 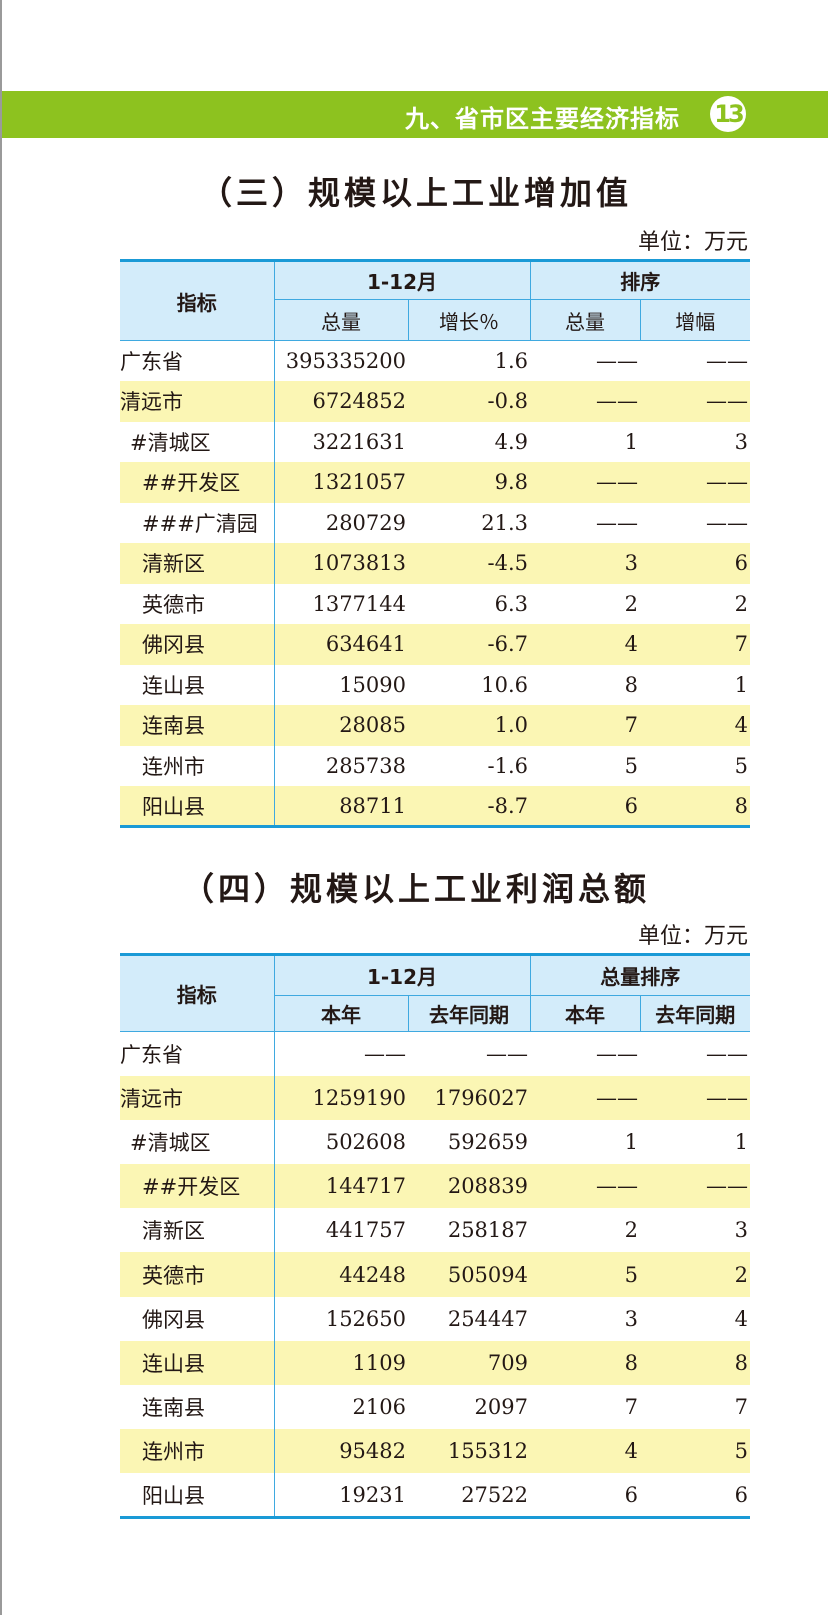 I want to click on chapter-band: 九、省市区主要经济指标 13, so click(x=415, y=114).